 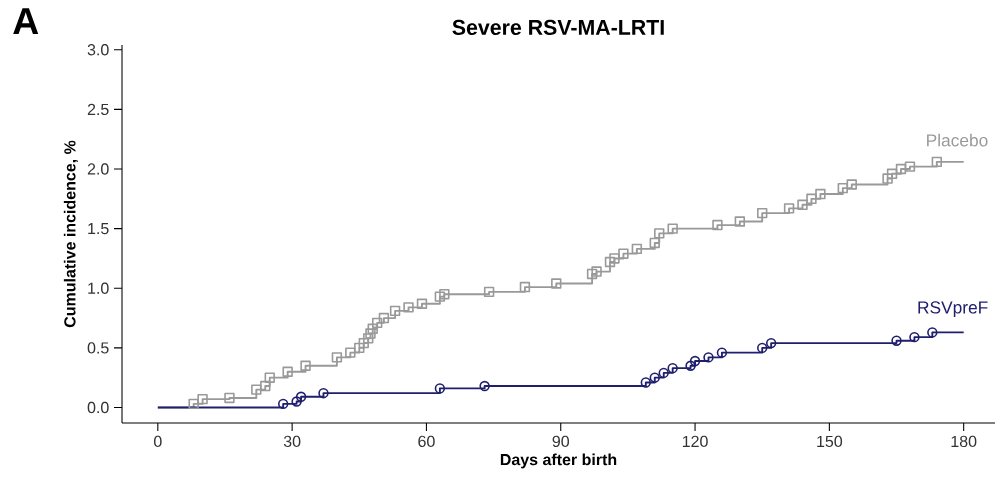 What do you see at coordinates (158, 441) in the screenshot?
I see `x-tick-label: 0` at bounding box center [158, 441].